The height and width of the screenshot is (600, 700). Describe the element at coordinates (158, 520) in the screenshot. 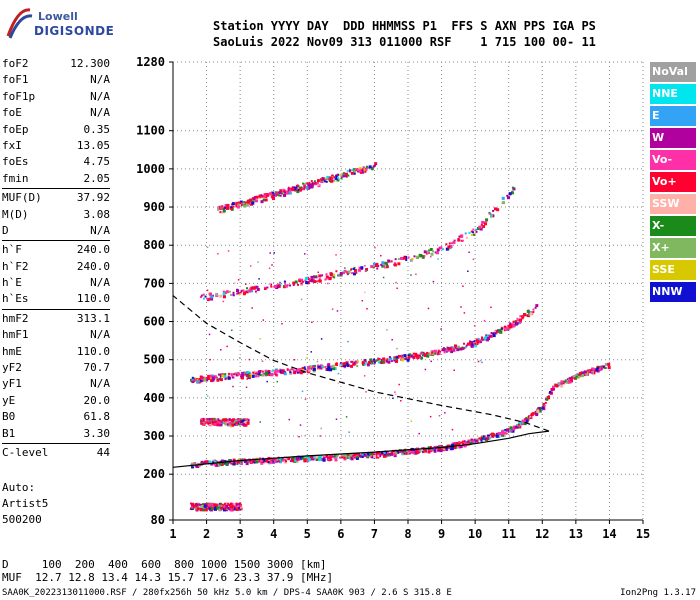

I see `y-tick-label: 80` at that location.